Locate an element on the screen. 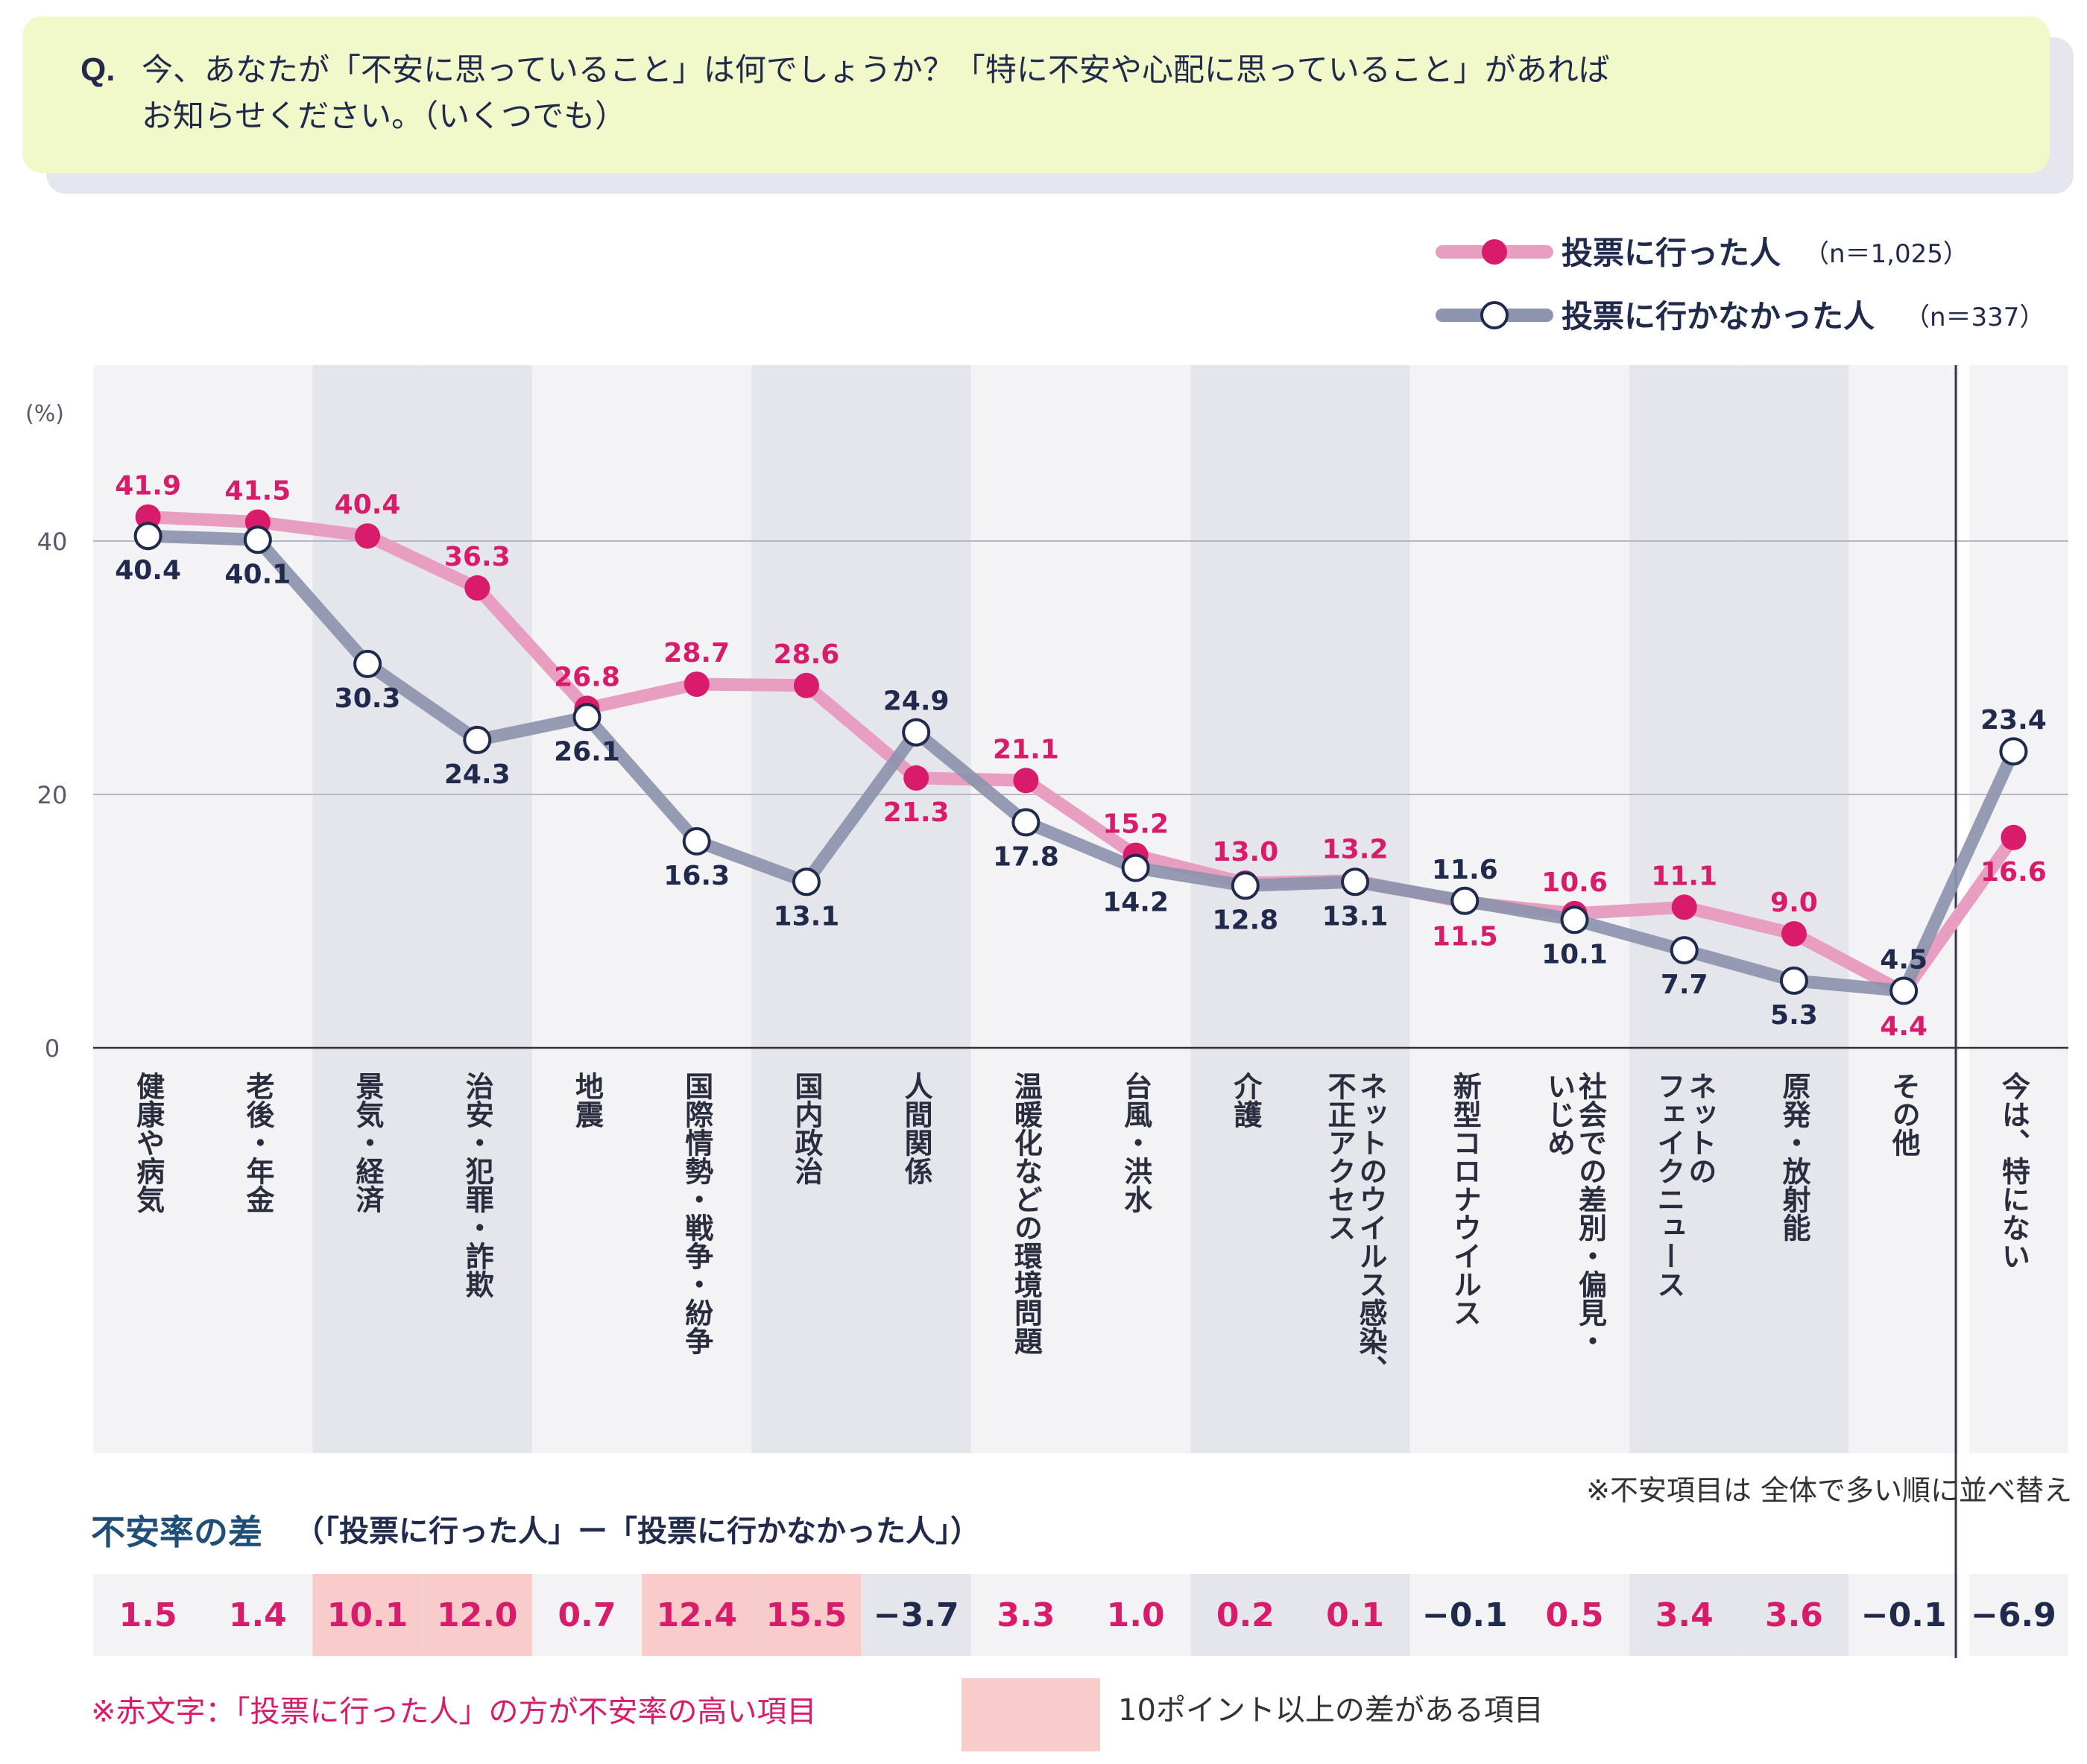 The width and height of the screenshot is (2087, 1764). data-label-not-voted-5: 16.3 is located at coordinates (696, 876).